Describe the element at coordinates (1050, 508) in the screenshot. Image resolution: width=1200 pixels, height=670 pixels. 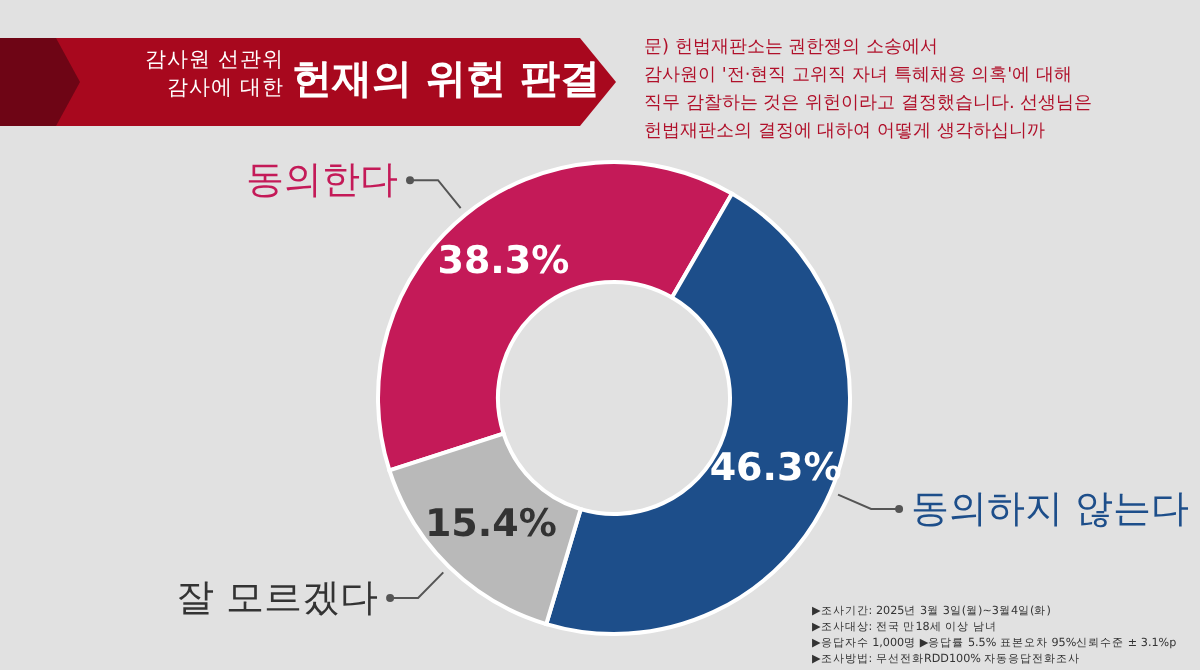
I see `slice-label: 동의하지 않는다` at that location.